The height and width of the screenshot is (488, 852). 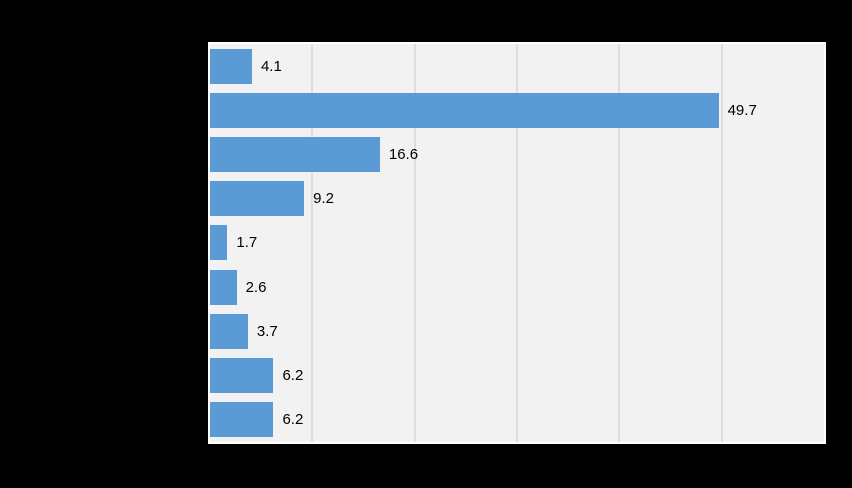 I want to click on bar-row: 4.1, so click(x=517, y=66).